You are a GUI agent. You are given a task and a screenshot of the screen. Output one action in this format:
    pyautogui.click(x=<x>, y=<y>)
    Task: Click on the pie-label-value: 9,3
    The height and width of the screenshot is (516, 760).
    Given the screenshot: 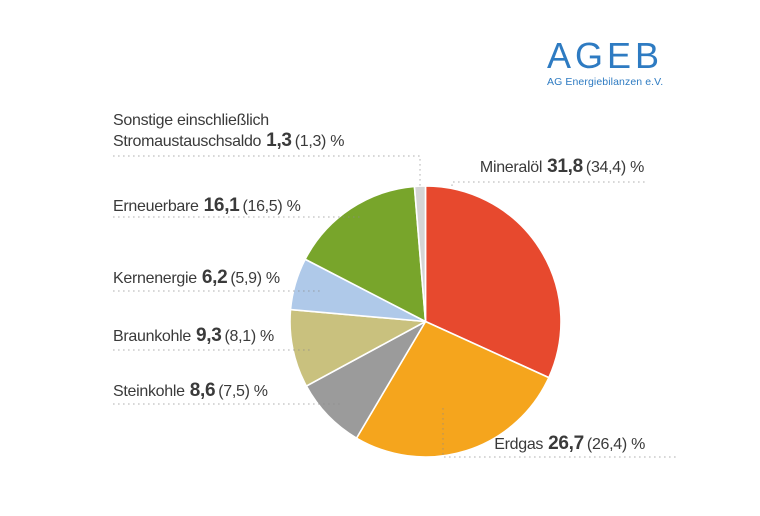 What is the action you would take?
    pyautogui.click(x=208, y=335)
    